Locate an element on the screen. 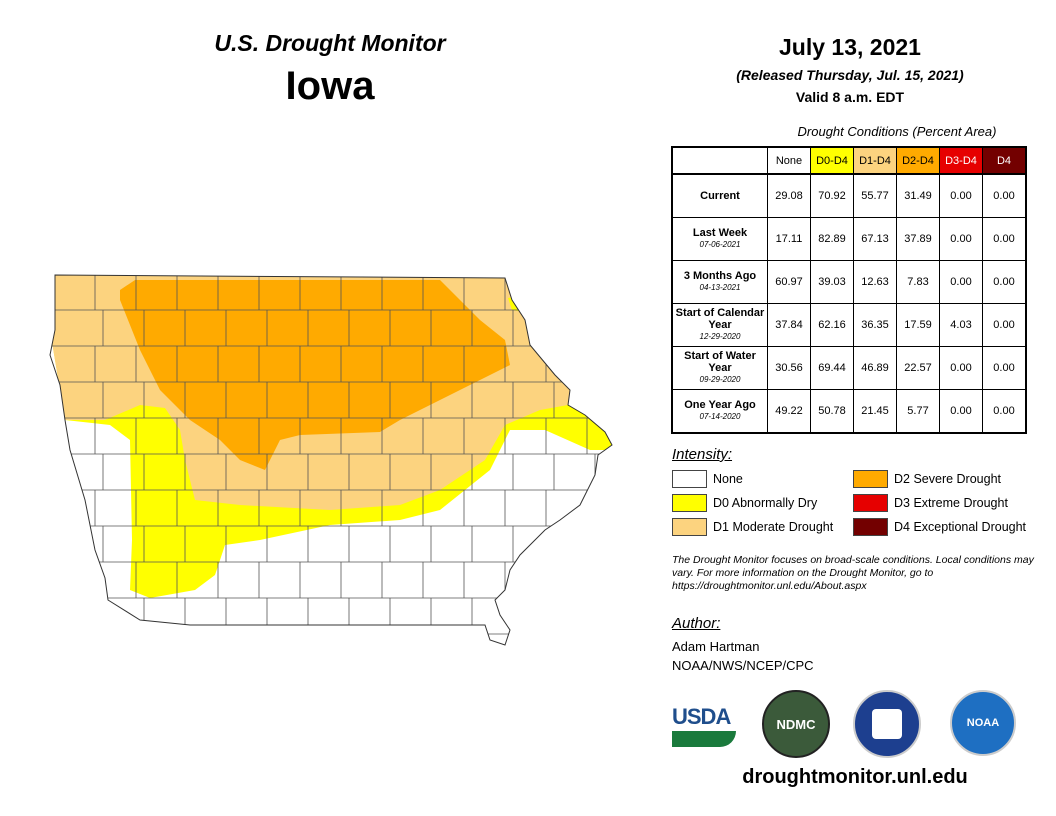  table-cell: 37.84 is located at coordinates (789, 325).